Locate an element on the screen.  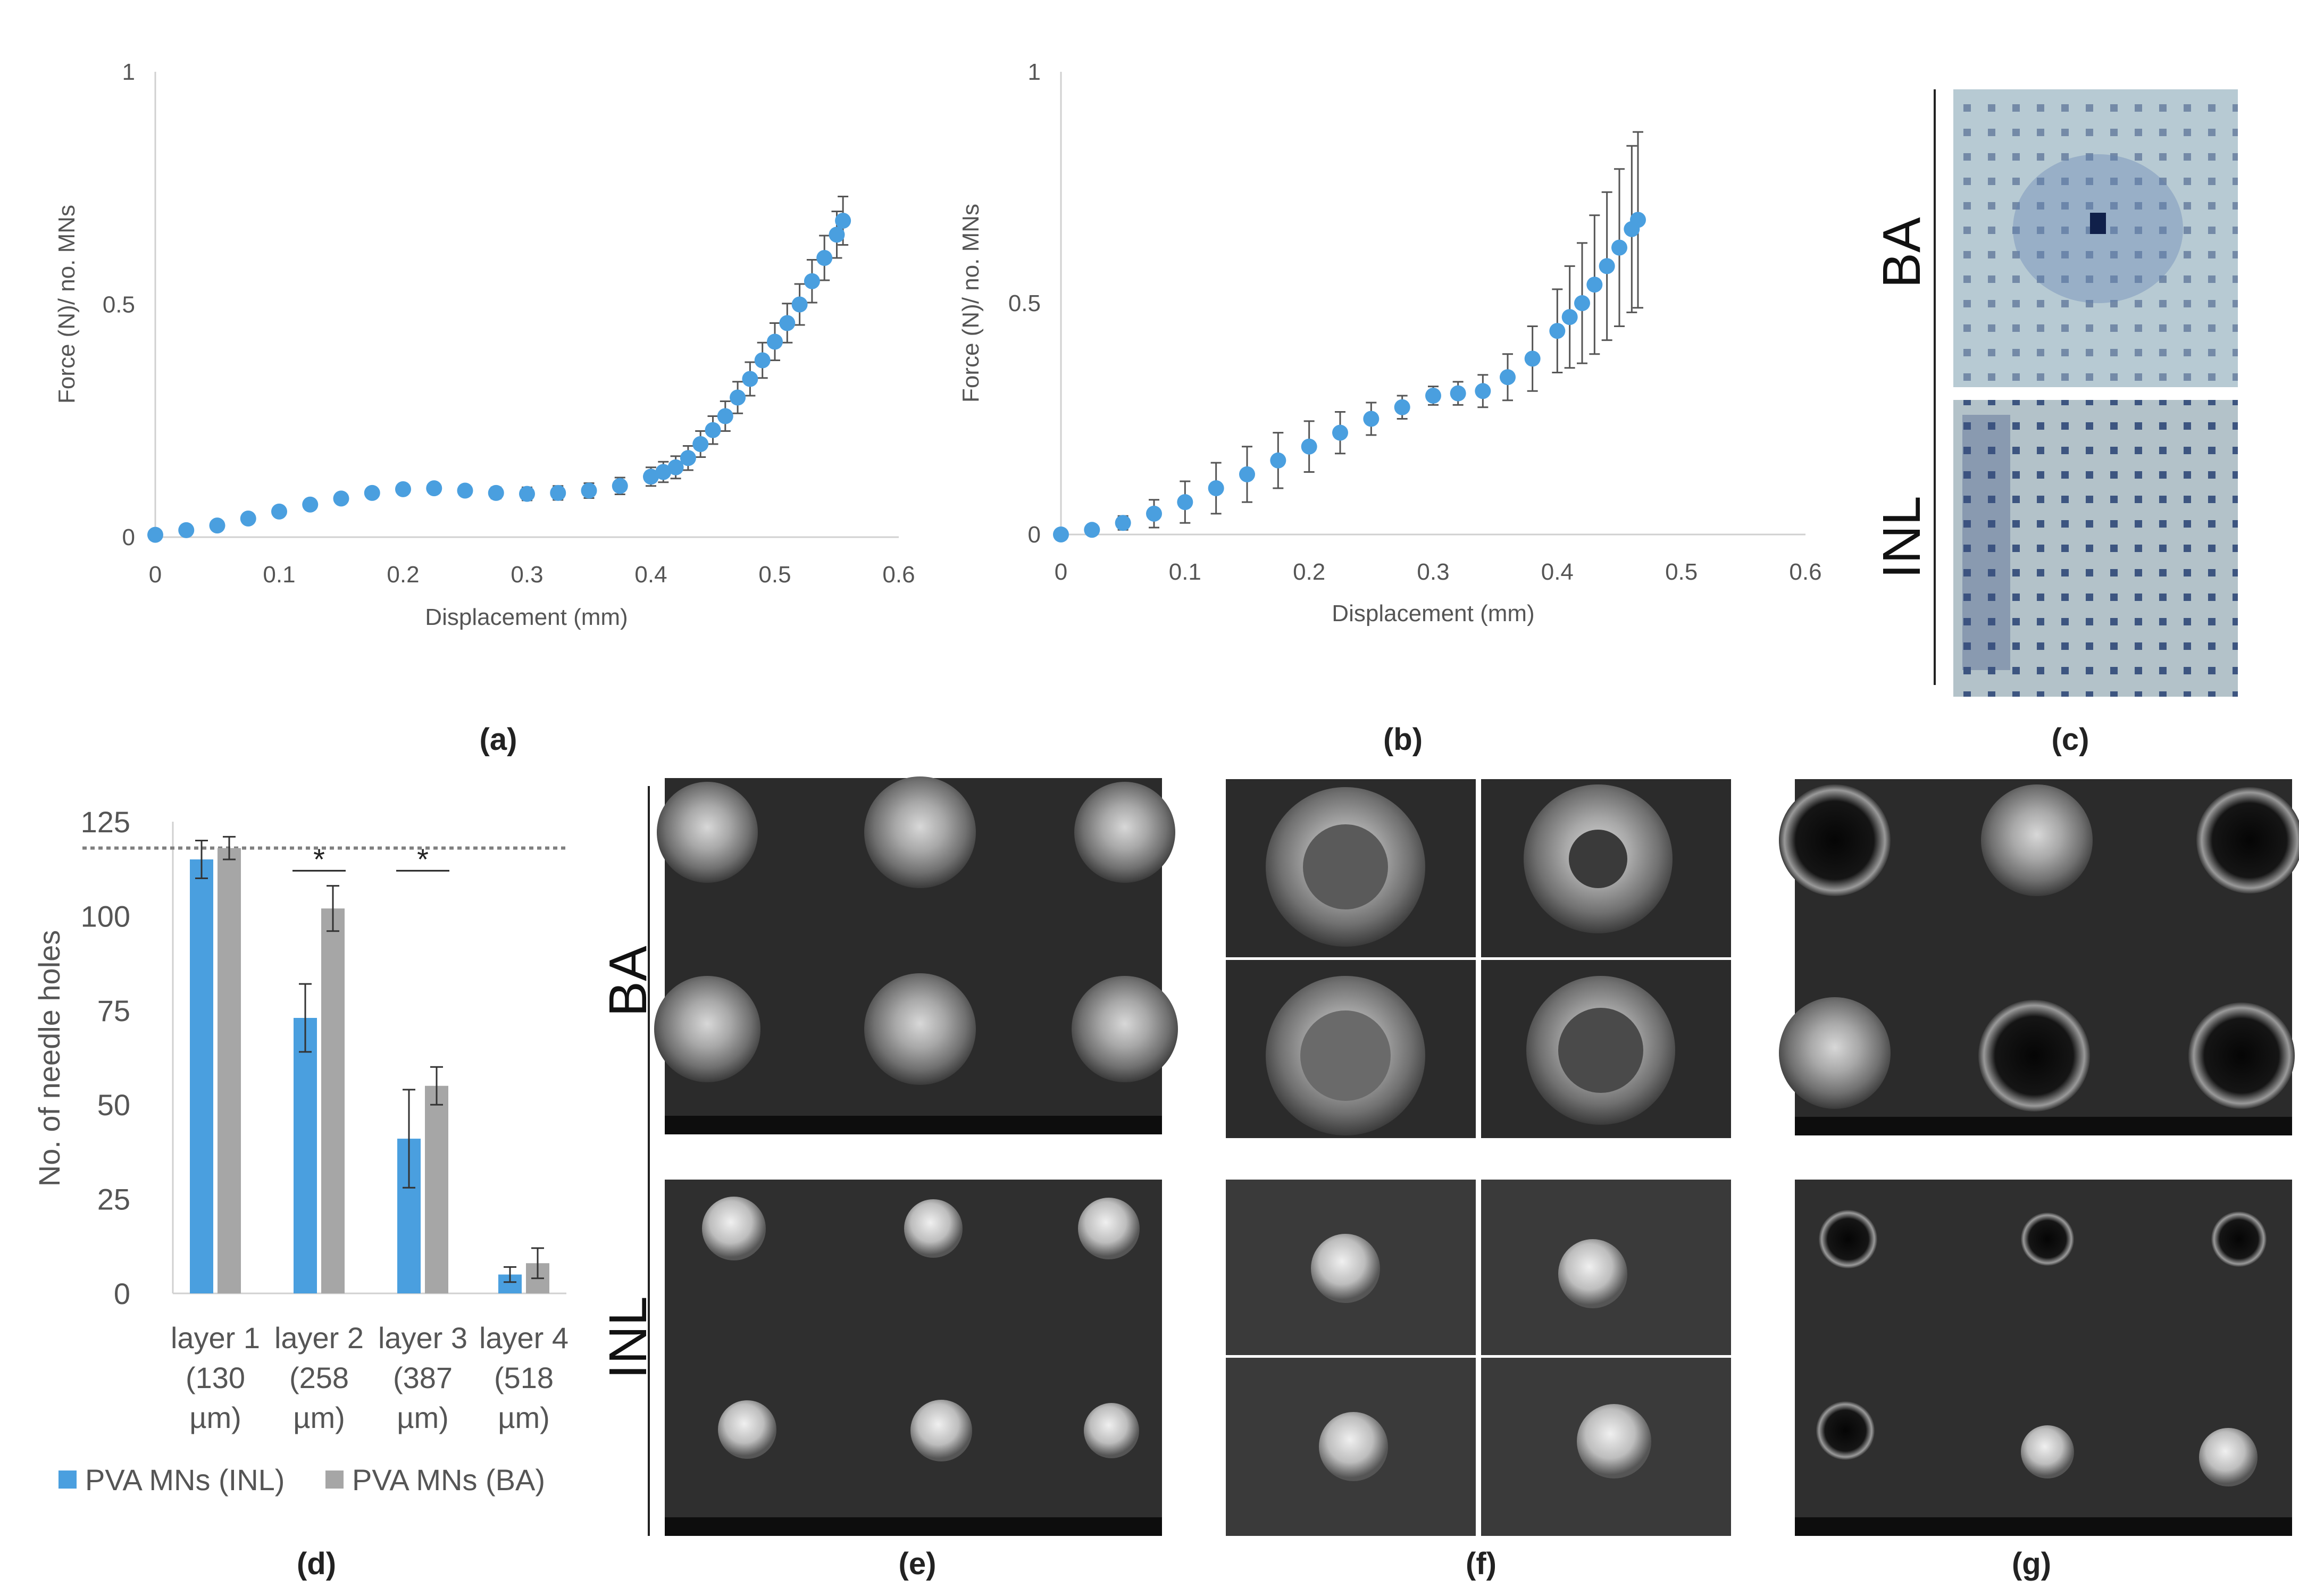
panel-label-a: (a) is located at coordinates (498, 739).